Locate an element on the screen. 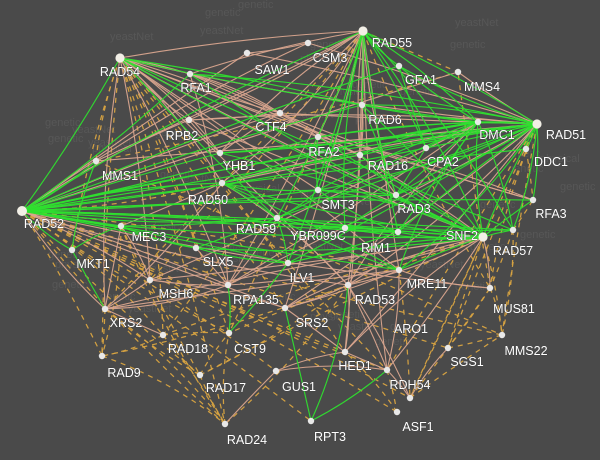 This screenshot has height=460, width=600. node-rad3 is located at coordinates (396, 195).